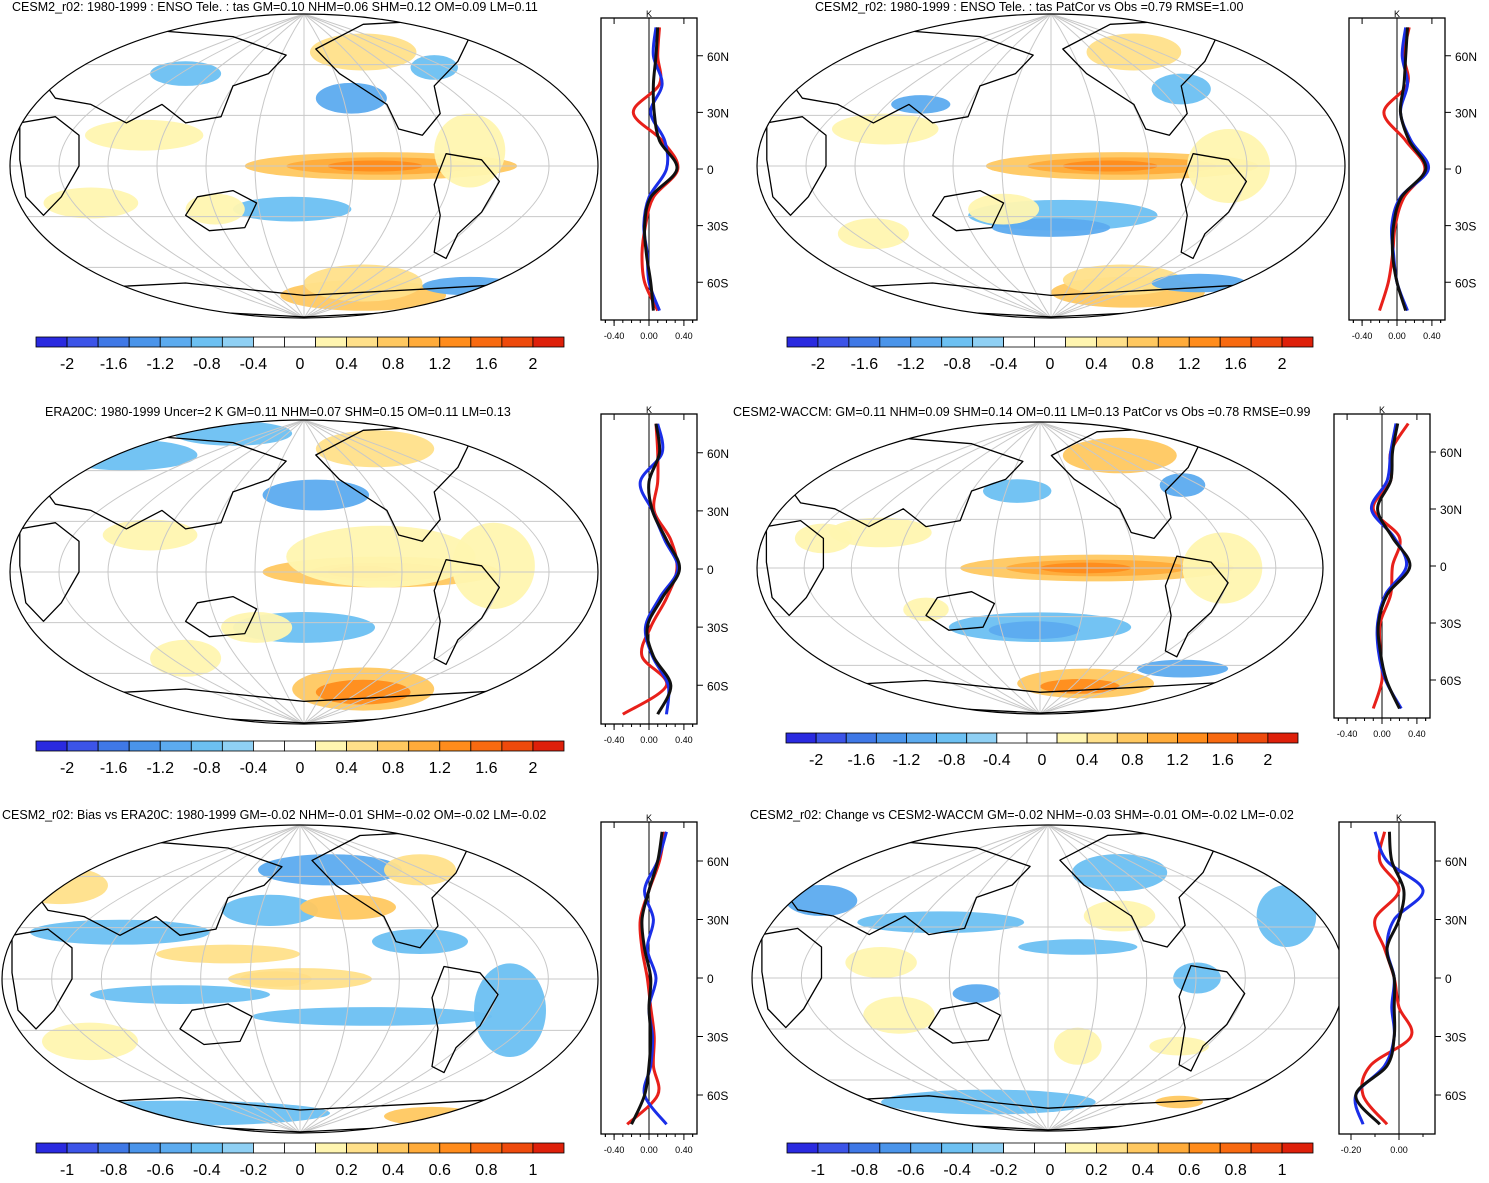 The width and height of the screenshot is (1489, 1183). Describe the element at coordinates (300, 758) in the screenshot. I see `colorbar-panel-3: -2 -1.6 -1.2 -0.8 -0.4 0 0.4 0.8 1.2 1.6 2` at that location.